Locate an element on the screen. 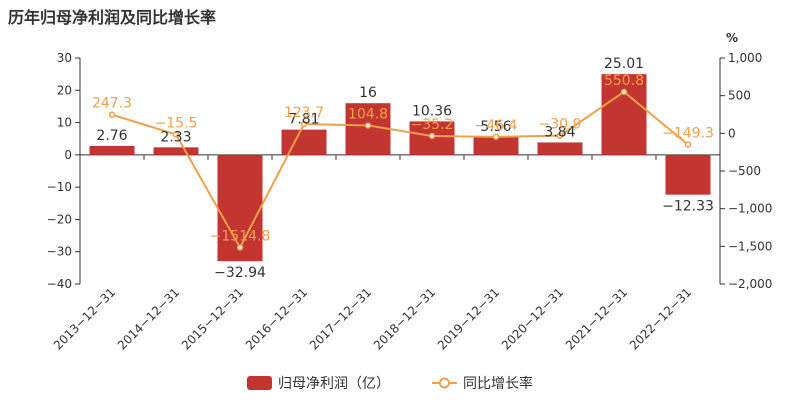 The width and height of the screenshot is (800, 400). bar-value-label: 10.36 is located at coordinates (432, 111).